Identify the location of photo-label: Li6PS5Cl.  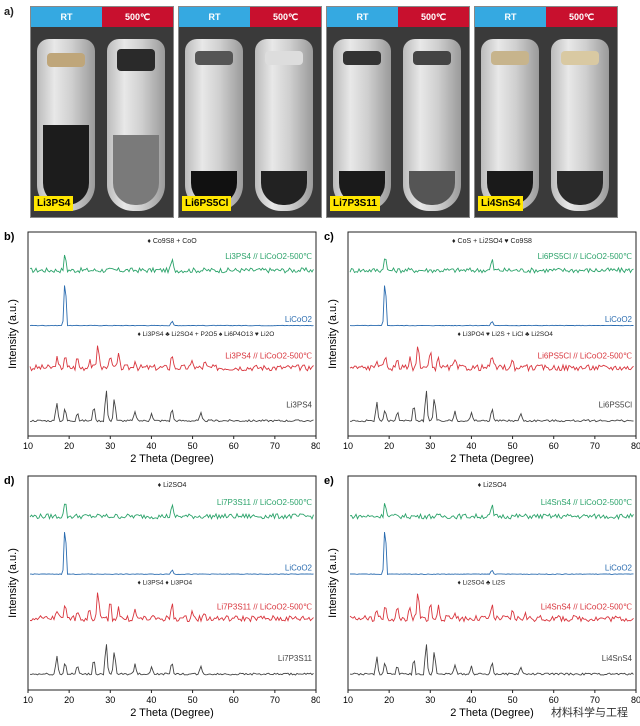
(207, 203).